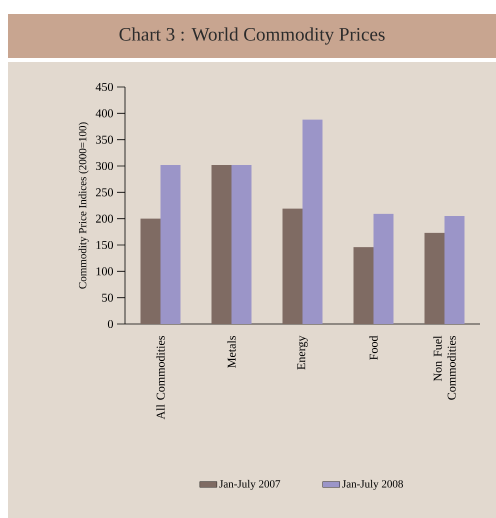 The image size is (496, 518). Describe the element at coordinates (105, 271) in the screenshot. I see `y-tick-label: 100` at that location.